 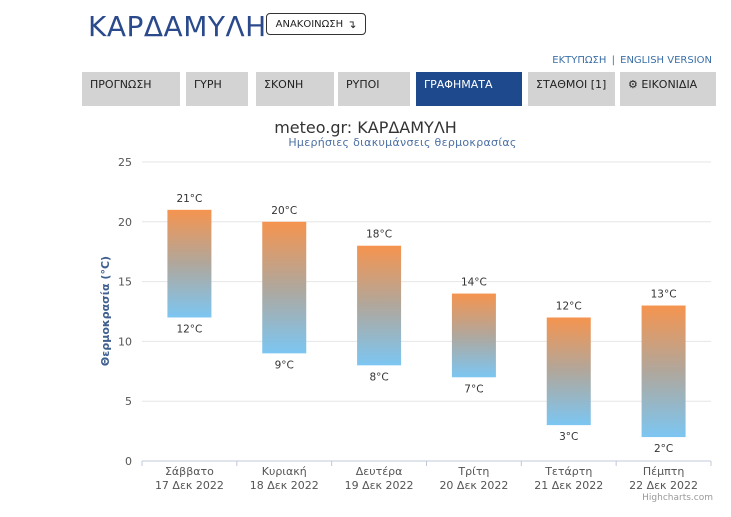 What do you see at coordinates (379, 235) in the screenshot?
I see `max-temp-label: 18°C` at bounding box center [379, 235].